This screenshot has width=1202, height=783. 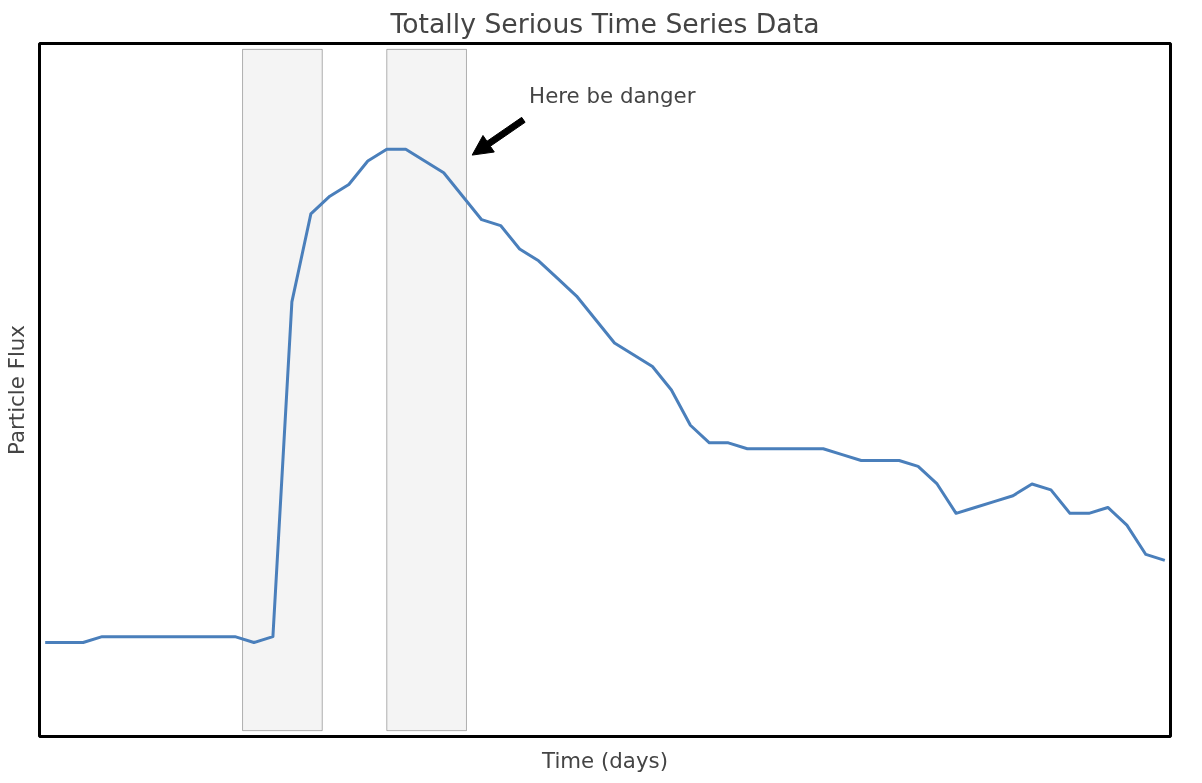 What do you see at coordinates (612, 96) in the screenshot?
I see `text: Here be danger` at bounding box center [612, 96].